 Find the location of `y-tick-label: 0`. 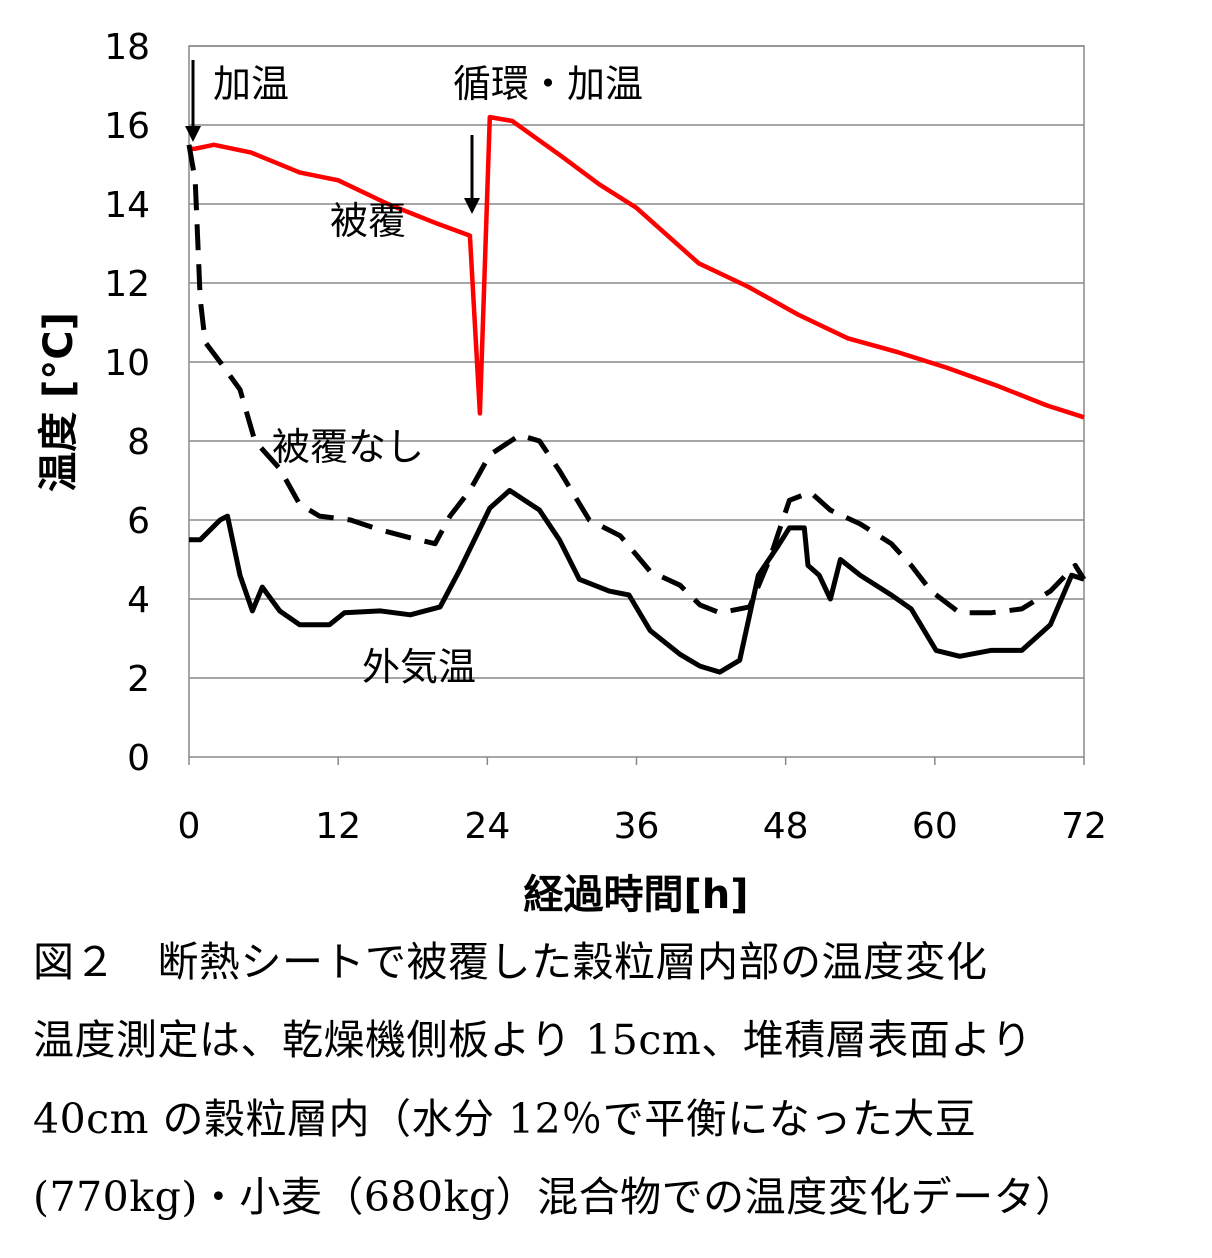

y-tick-label: 0 is located at coordinates (138, 758).